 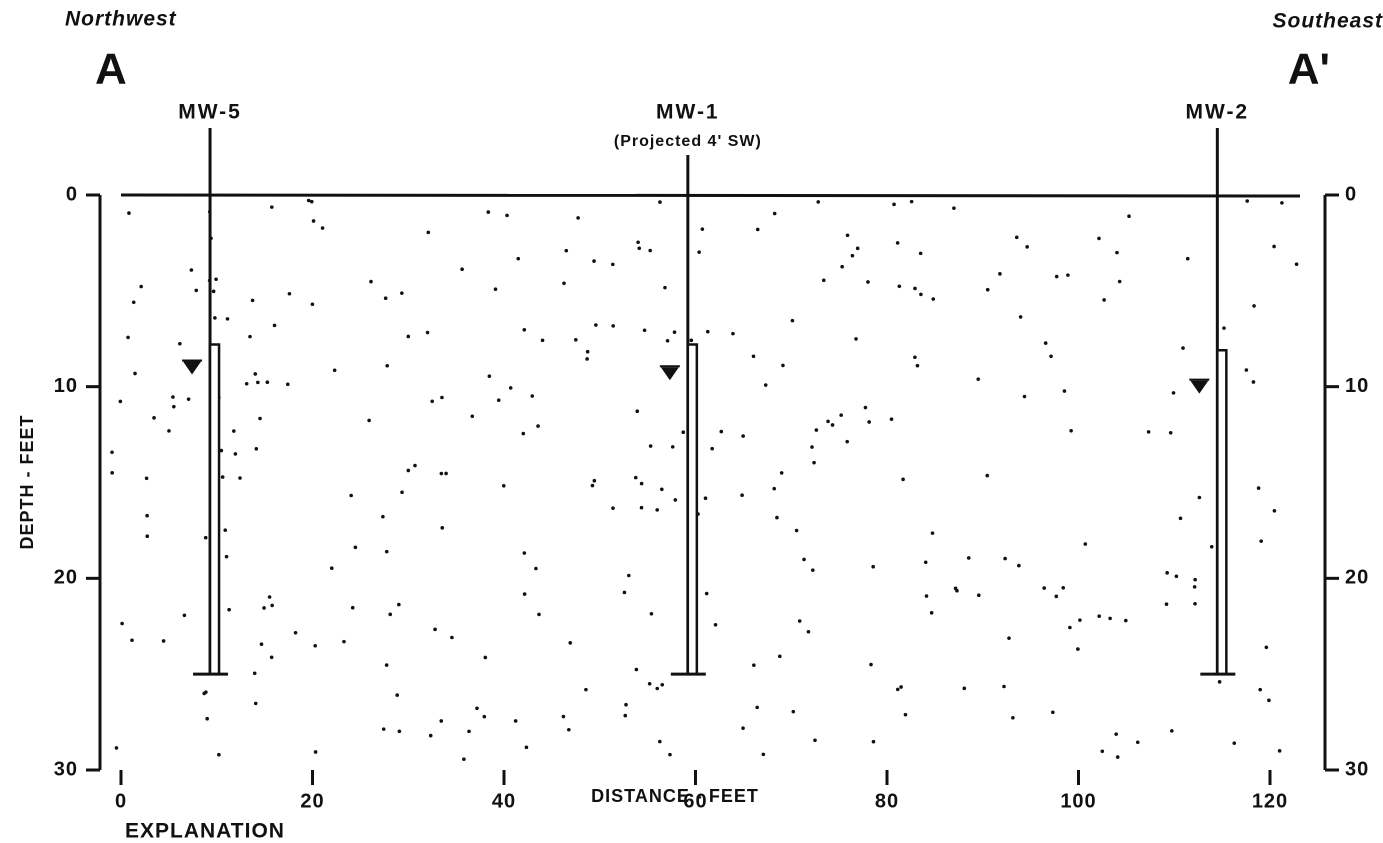 I want to click on y-tick-label: 20, so click(x=66, y=578).